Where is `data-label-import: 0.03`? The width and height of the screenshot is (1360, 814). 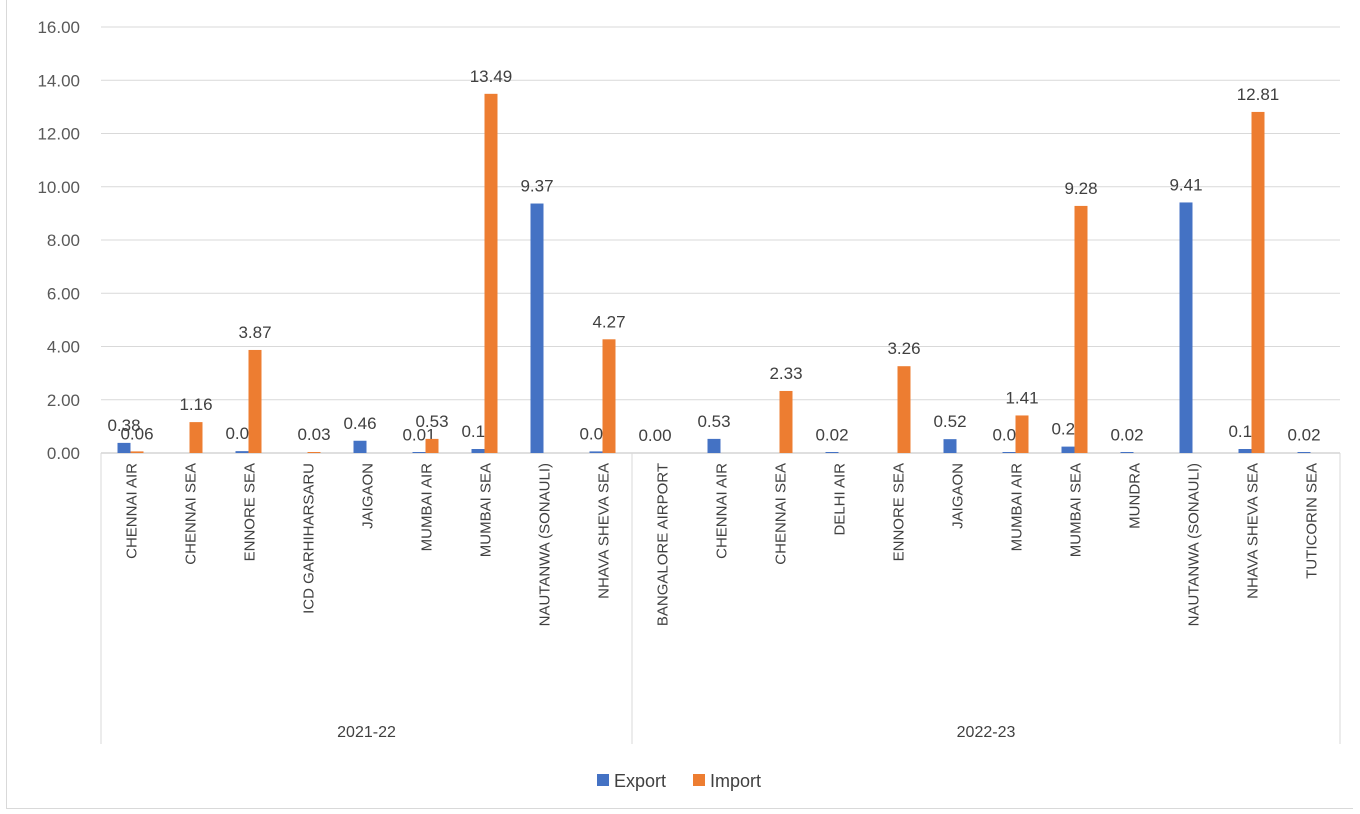
data-label-import: 0.03 is located at coordinates (313, 434).